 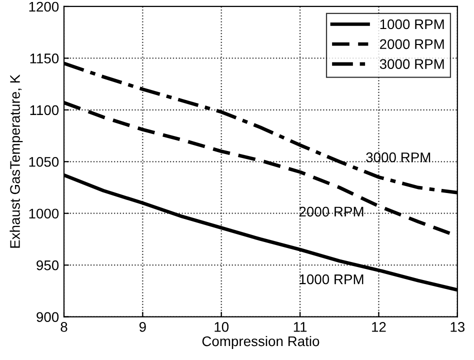 I want to click on x-tick-label: 12, so click(x=379, y=327).